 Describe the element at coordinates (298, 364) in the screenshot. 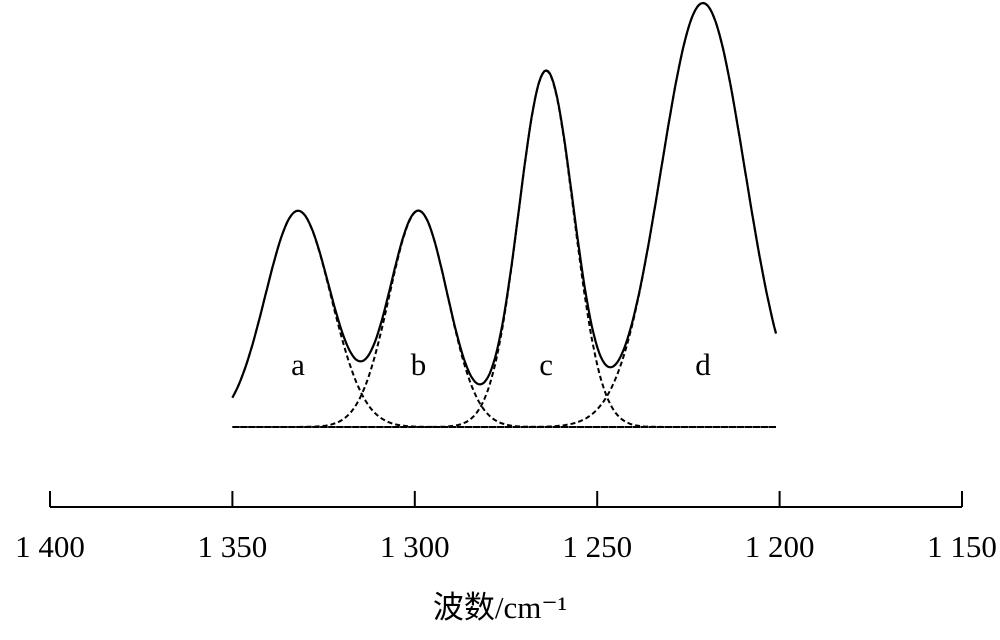

I see `peak-label: a` at that location.